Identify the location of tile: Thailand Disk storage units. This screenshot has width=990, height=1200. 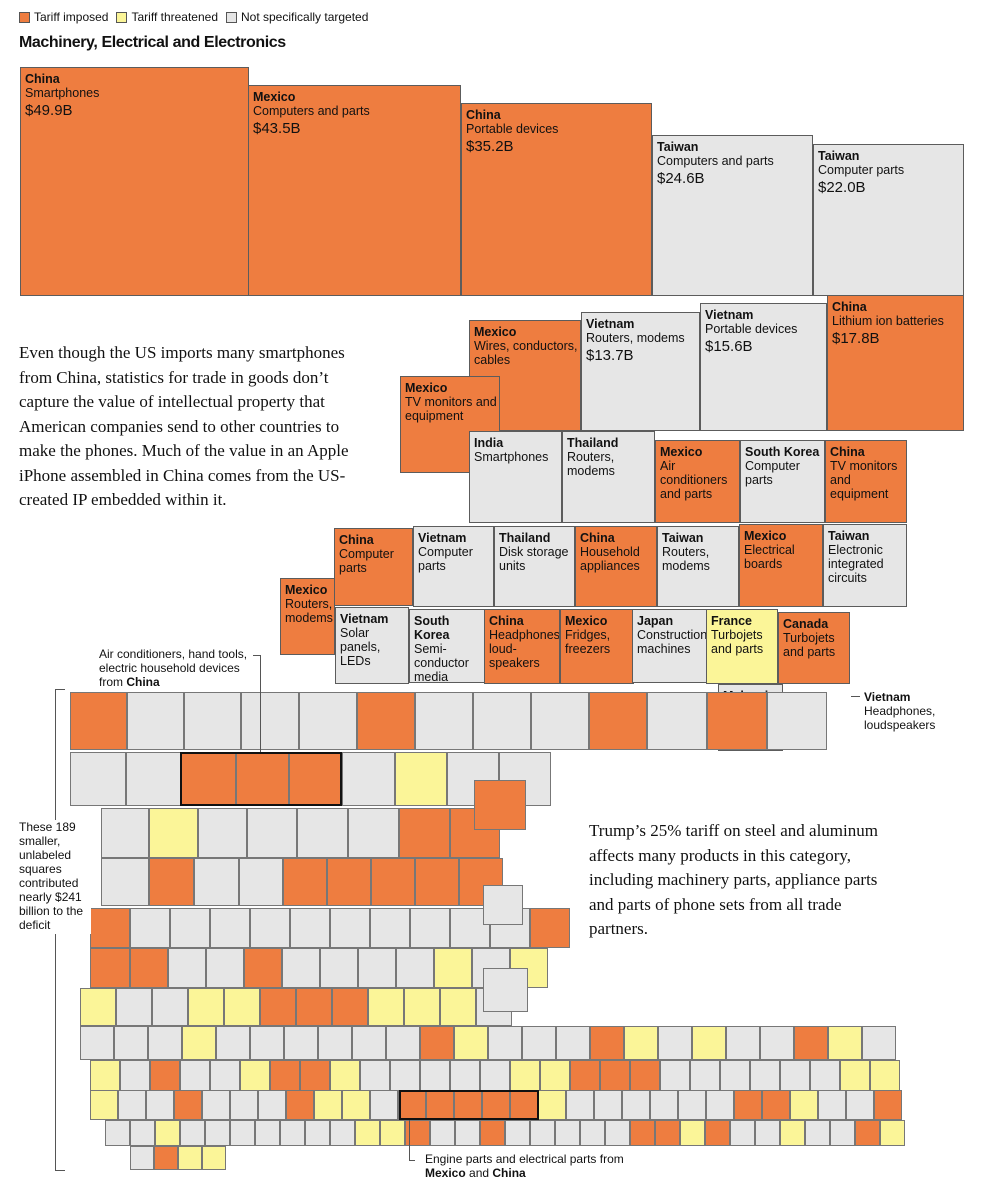
(534, 566).